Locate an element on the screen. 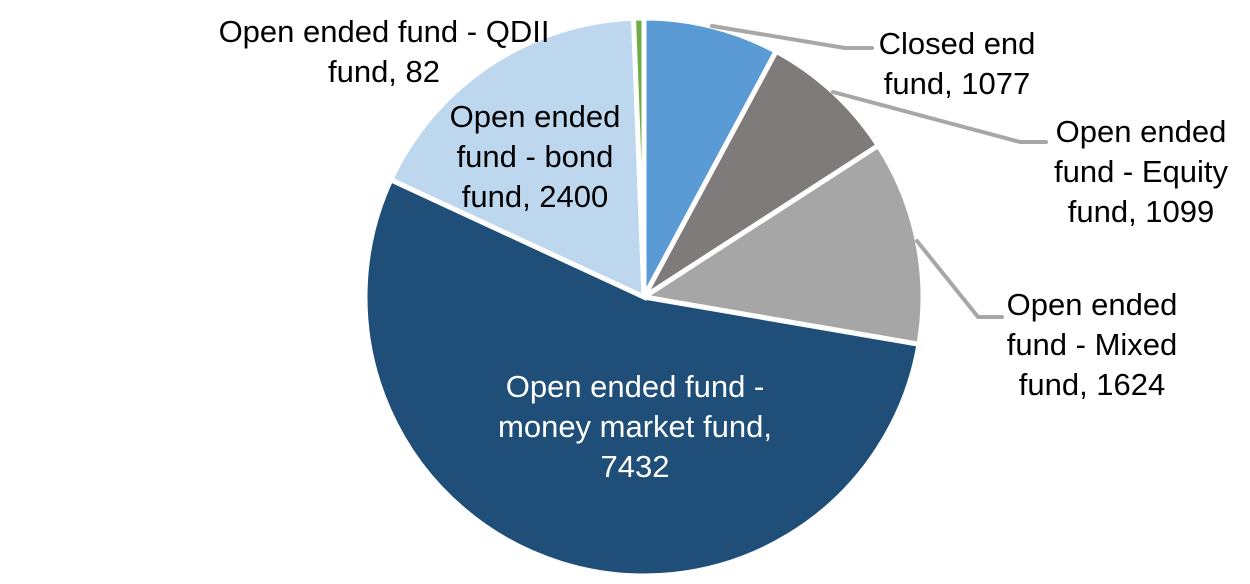  data-label-line: fund - Equity is located at coordinates (1141, 171).